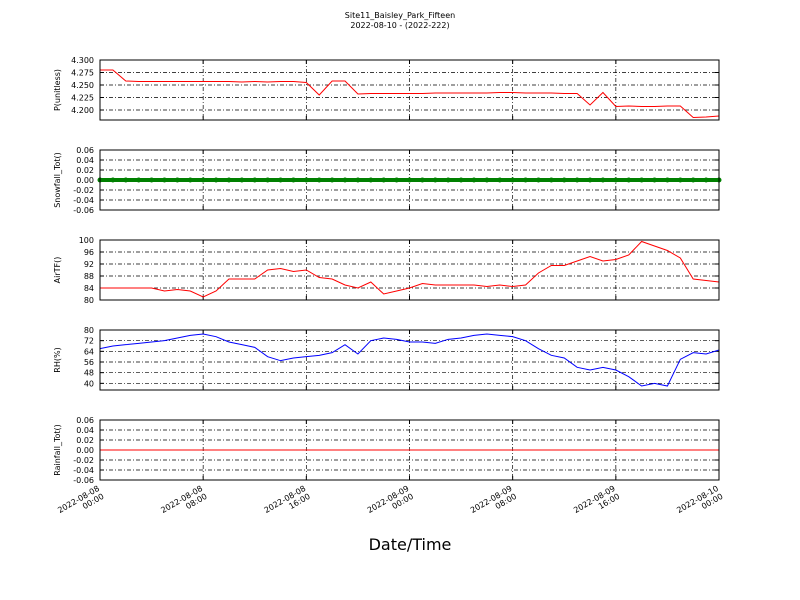 This screenshot has width=800, height=600. I want to click on y-tick-label: 48, so click(89, 373).